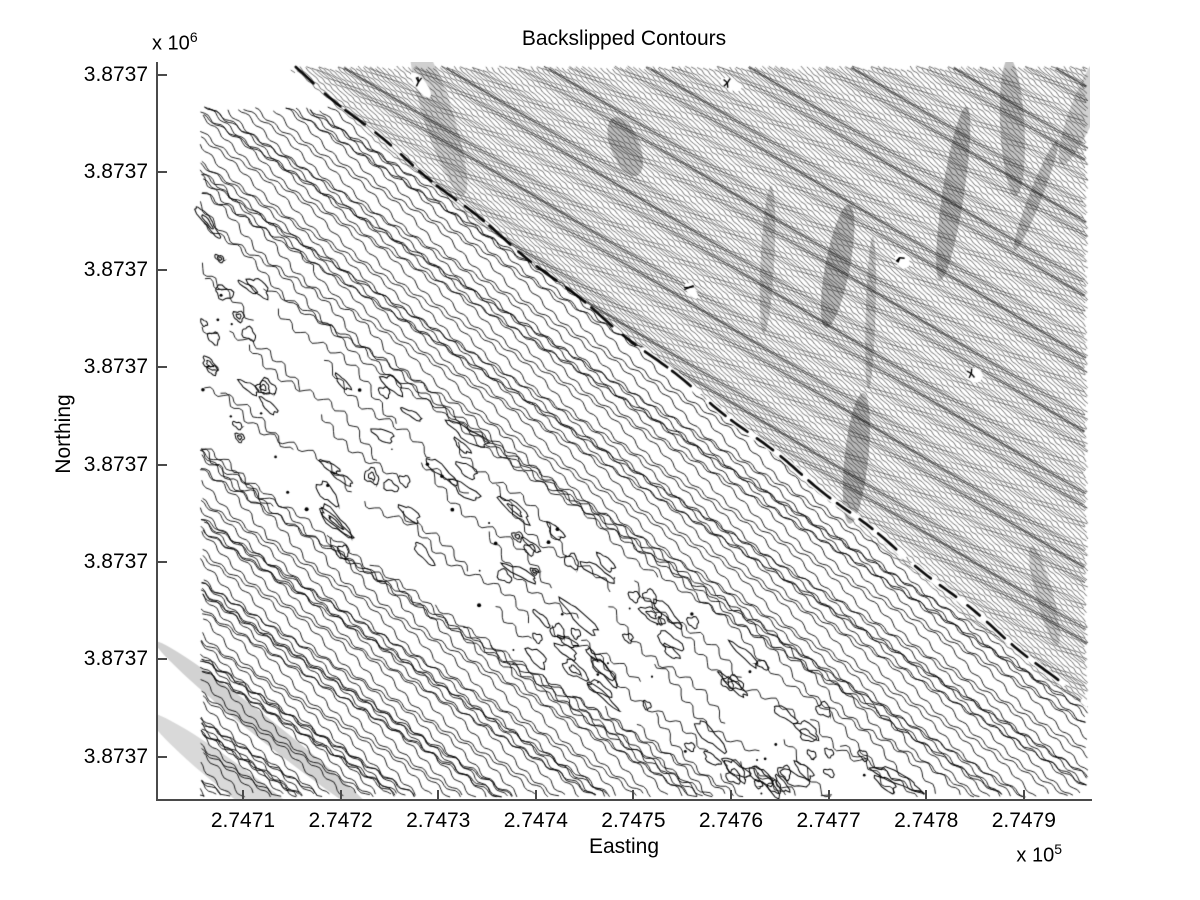 The height and width of the screenshot is (900, 1200). I want to click on x-tick-label: 2.7474, so click(535, 820).